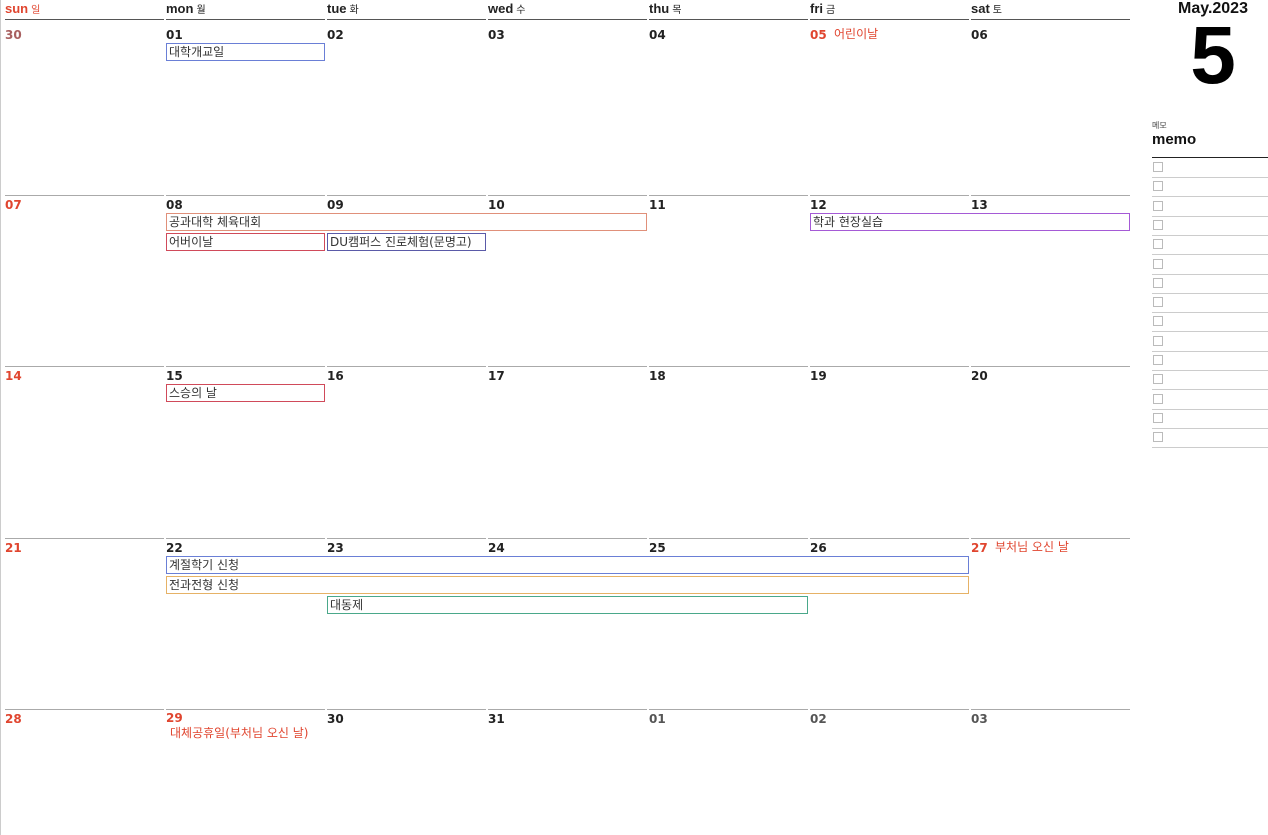  Describe the element at coordinates (818, 376) in the screenshot. I see `day-number: 19` at that location.